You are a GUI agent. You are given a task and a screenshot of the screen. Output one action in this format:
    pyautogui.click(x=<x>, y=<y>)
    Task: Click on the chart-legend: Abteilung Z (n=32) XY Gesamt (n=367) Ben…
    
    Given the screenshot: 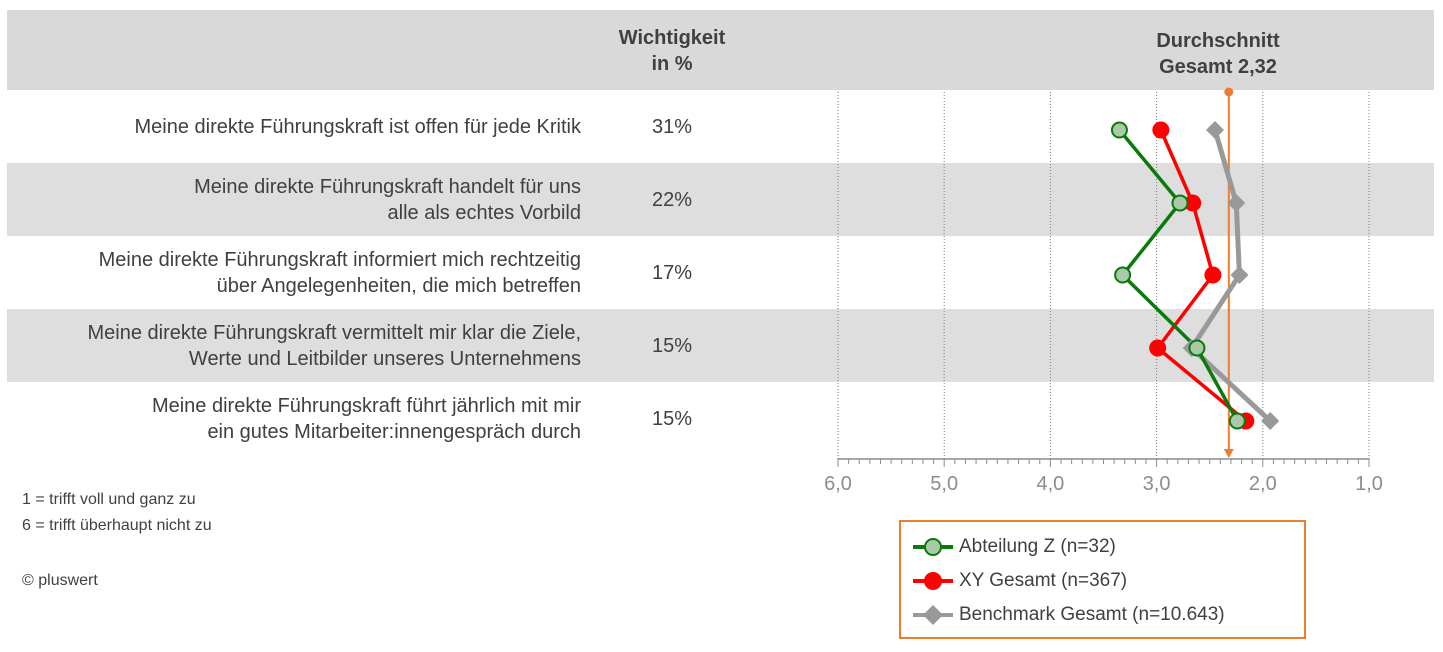 What is the action you would take?
    pyautogui.click(x=1102, y=579)
    